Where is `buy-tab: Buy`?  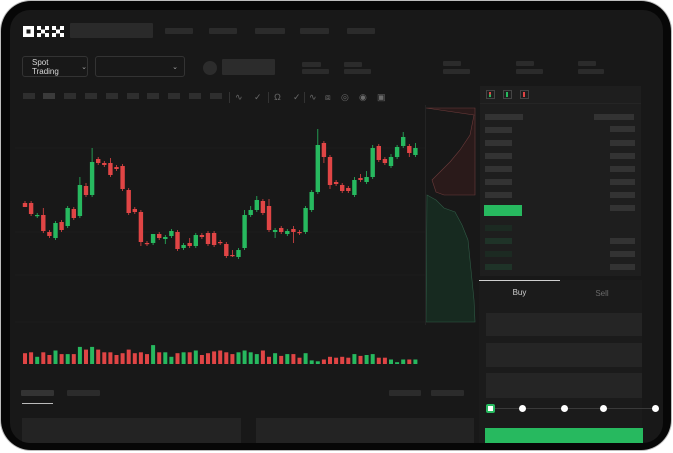 buy-tab: Buy is located at coordinates (519, 292).